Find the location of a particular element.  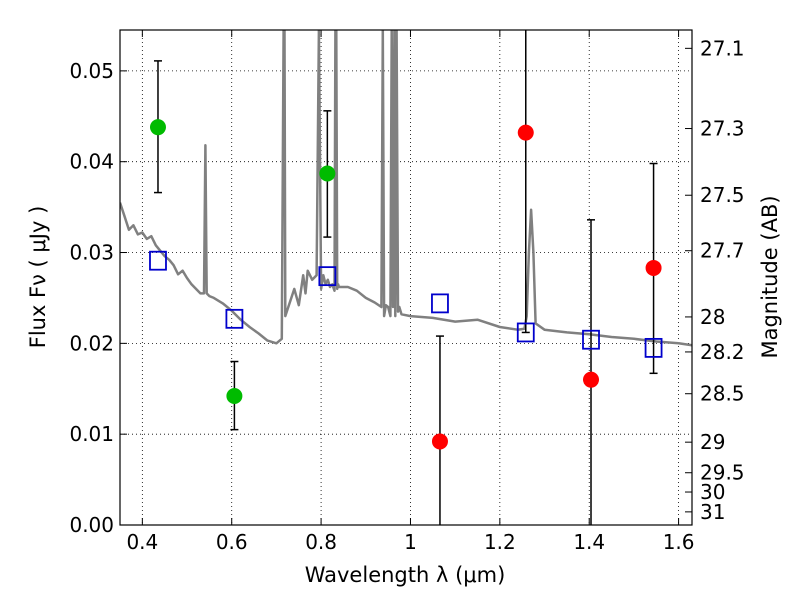

model-photometry-squares is located at coordinates (406, 304).